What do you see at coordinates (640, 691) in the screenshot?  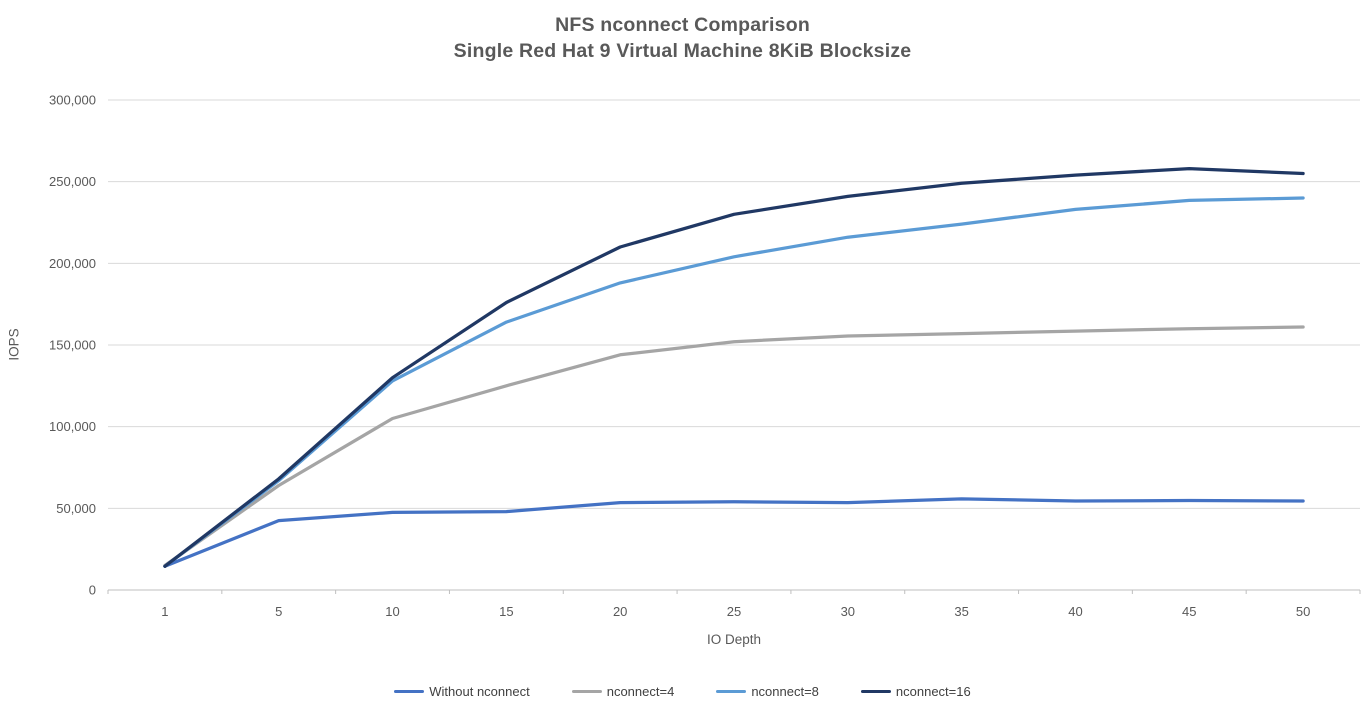 I see `legend-label: nconnect=4` at bounding box center [640, 691].